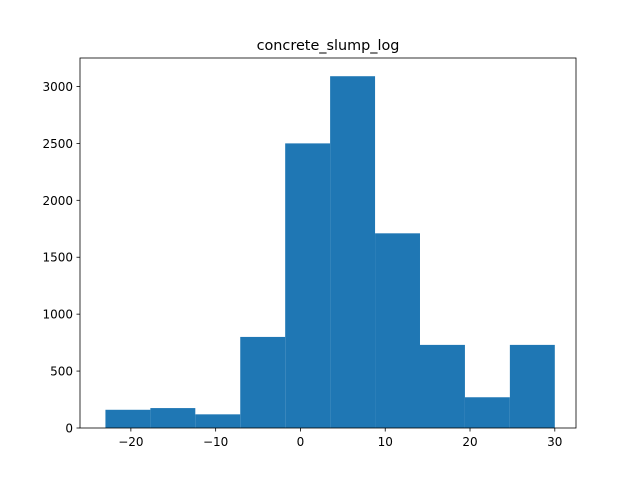  Describe the element at coordinates (385, 442) in the screenshot. I see `x-tick-label: 10` at that location.